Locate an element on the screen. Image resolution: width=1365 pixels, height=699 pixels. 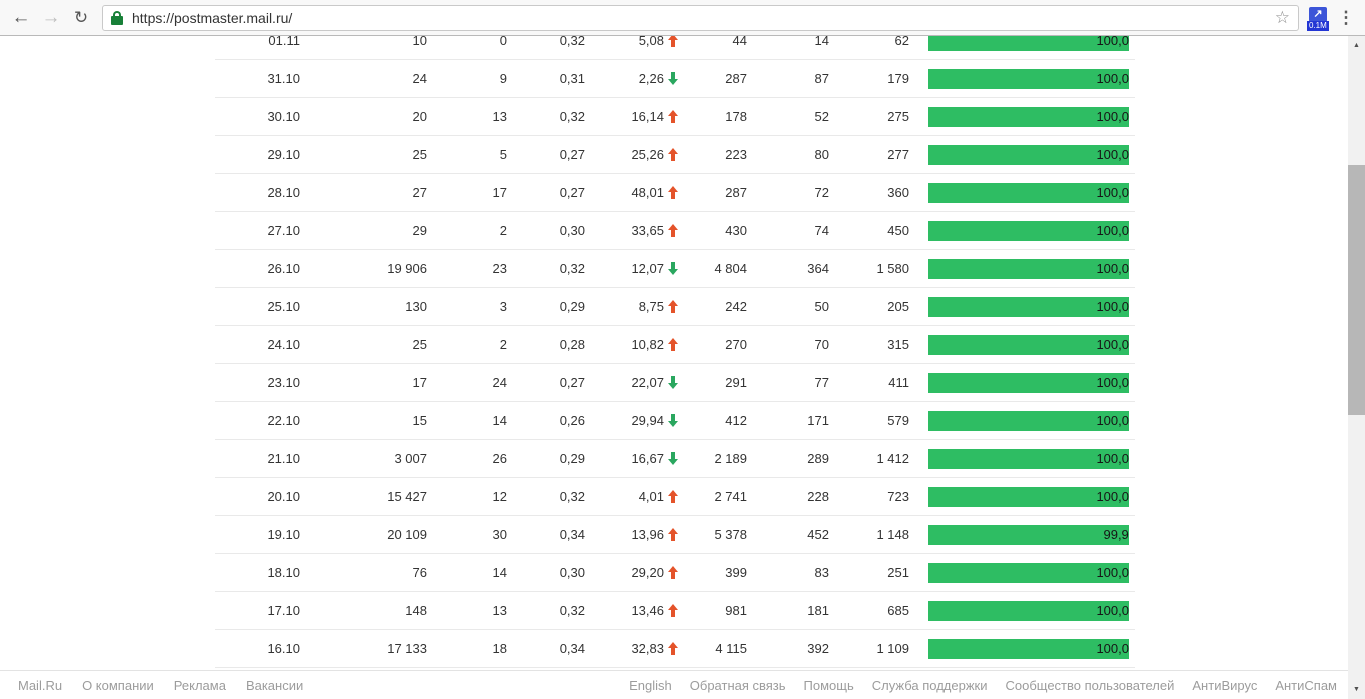
cell-value-3: 0,29 is located at coordinates (572, 306).